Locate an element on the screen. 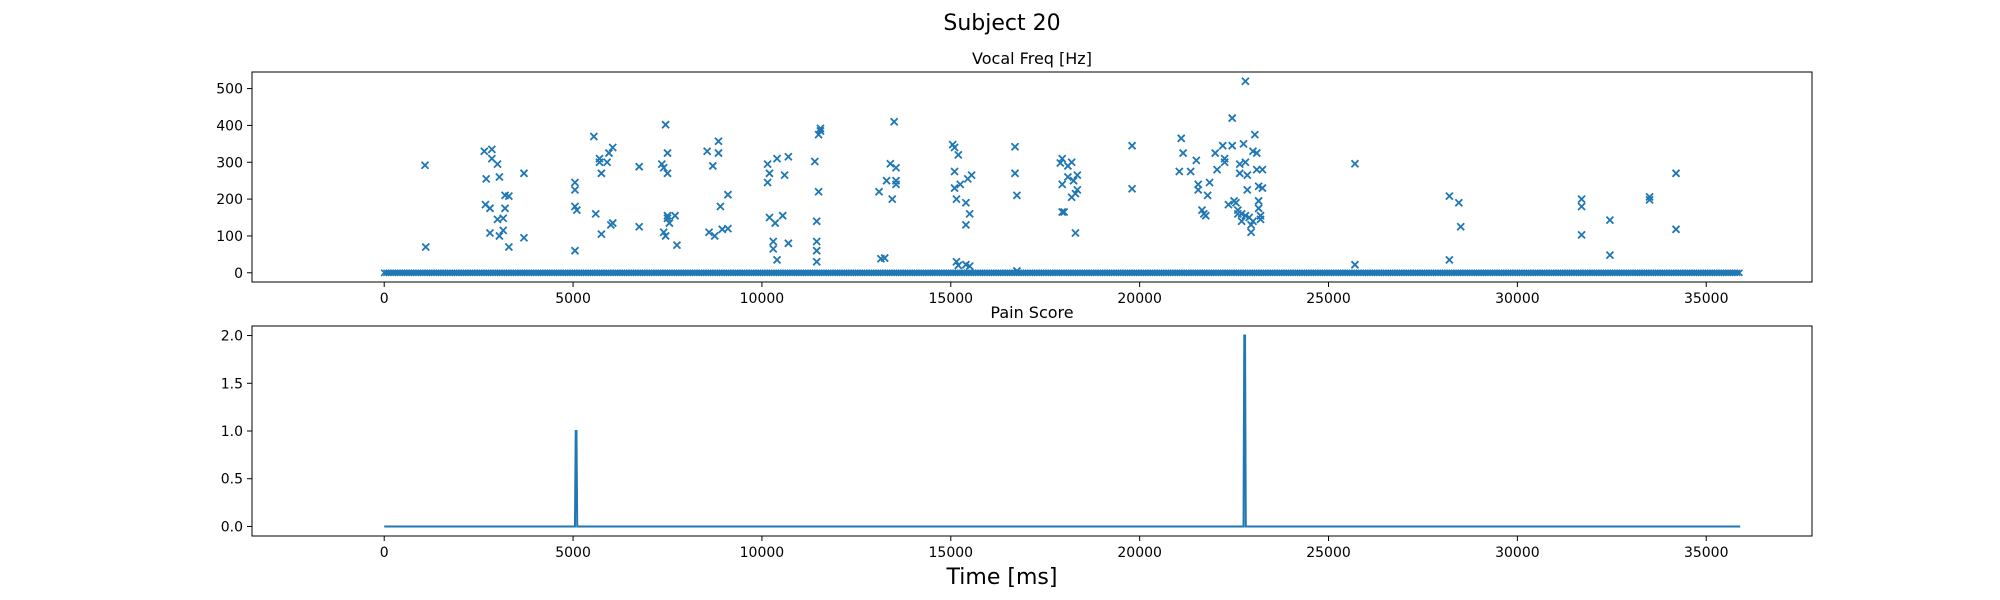 This screenshot has width=2000, height=600. x-axis-label: Time [ms] is located at coordinates (1002, 577).